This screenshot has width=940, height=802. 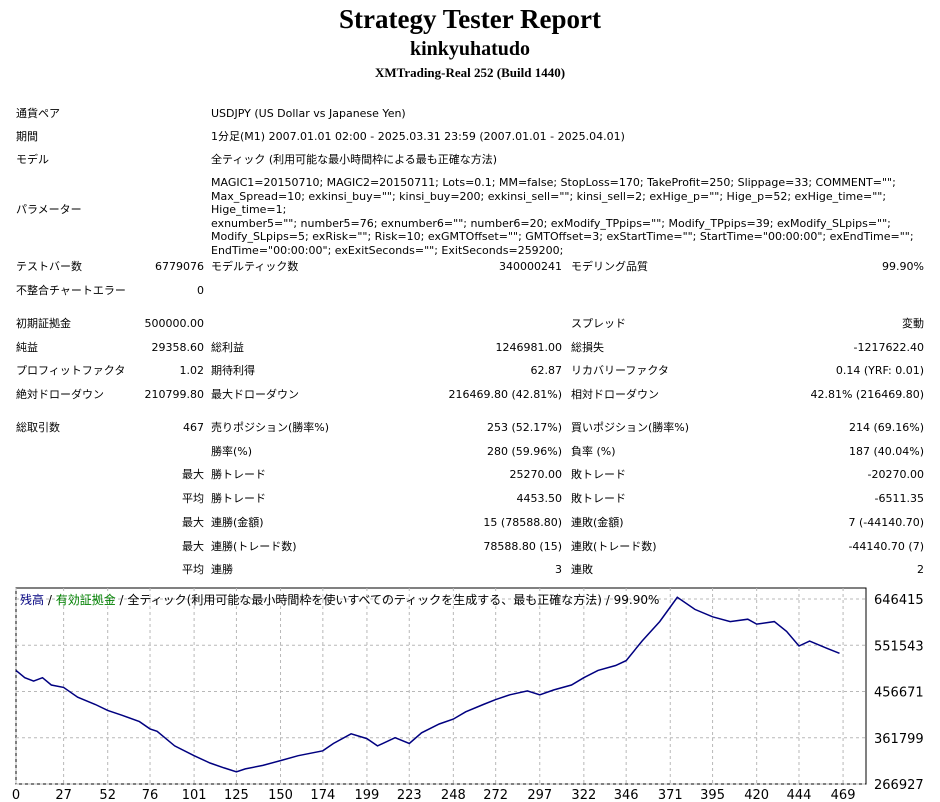 I want to click on max-dd-label: 最大ドローダウン, so click(x=255, y=394).